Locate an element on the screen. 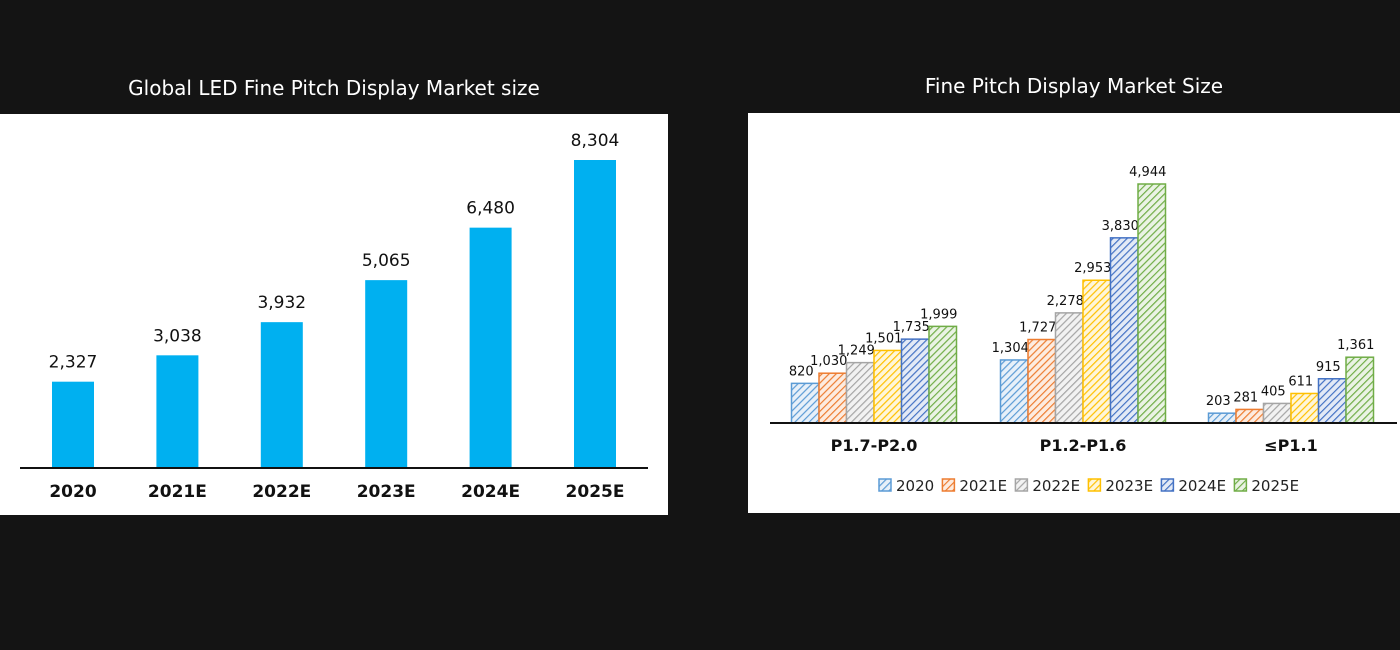 This screenshot has width=1400, height=650. legend-label: 2020 is located at coordinates (915, 486).